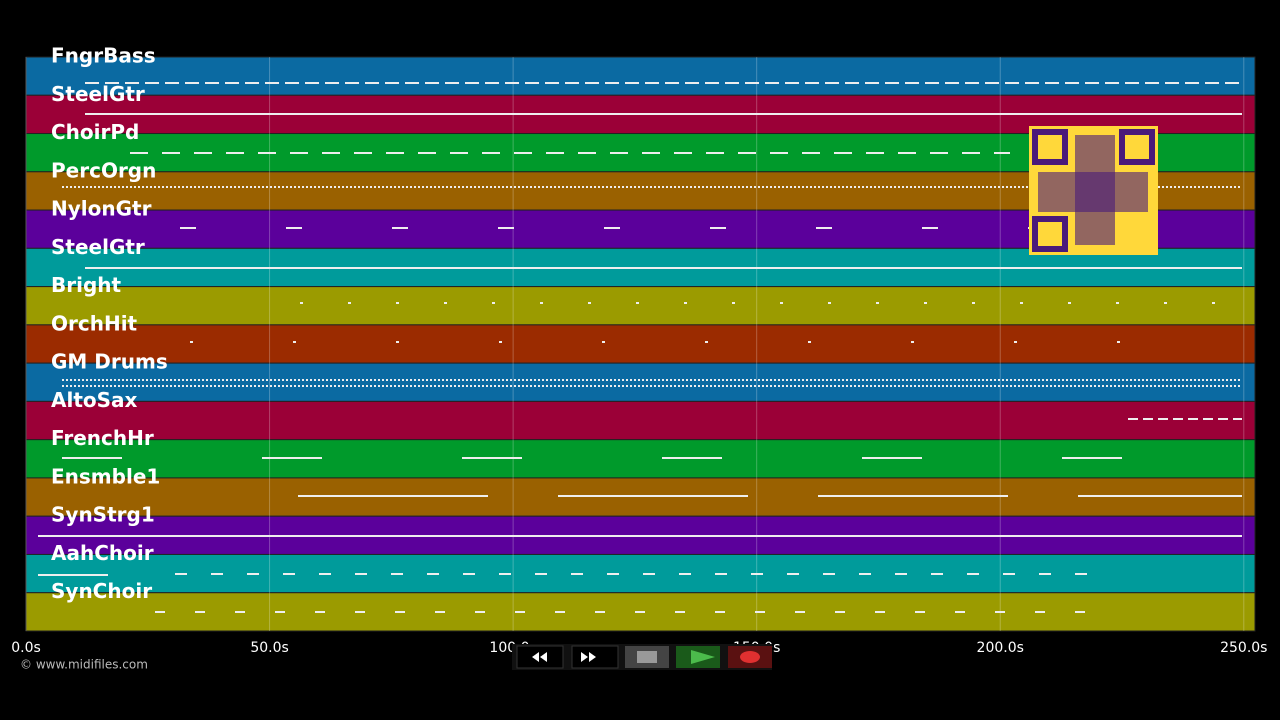  What do you see at coordinates (102, 553) in the screenshot?
I see `track-label: AahChoir` at bounding box center [102, 553].